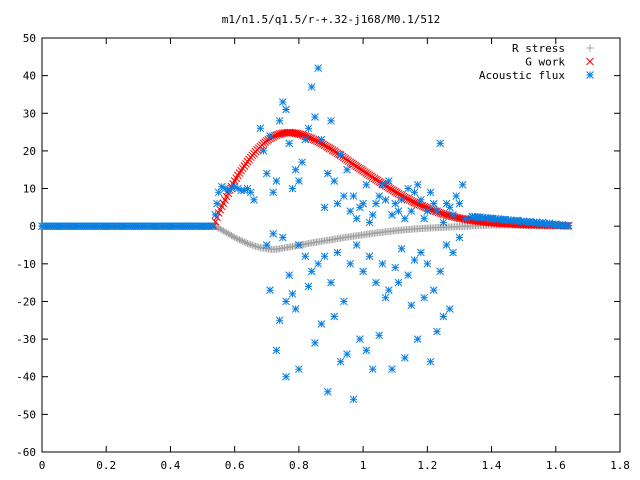 The image size is (640, 480). Describe the element at coordinates (522, 75) in the screenshot. I see `legend-label: Acoustic flux` at that location.